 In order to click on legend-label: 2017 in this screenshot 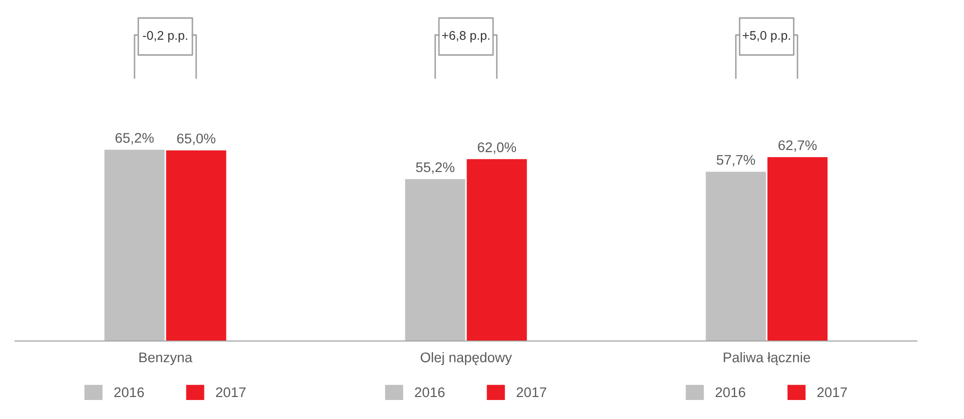, I will do `click(231, 392)`.